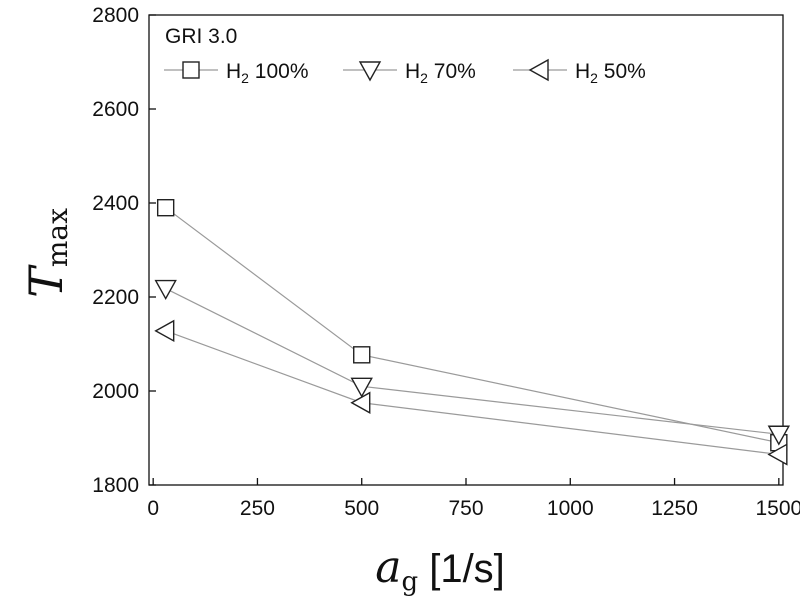  What do you see at coordinates (279, 71) in the screenshot?
I see `legend-label-rest: 100%` at bounding box center [279, 71].